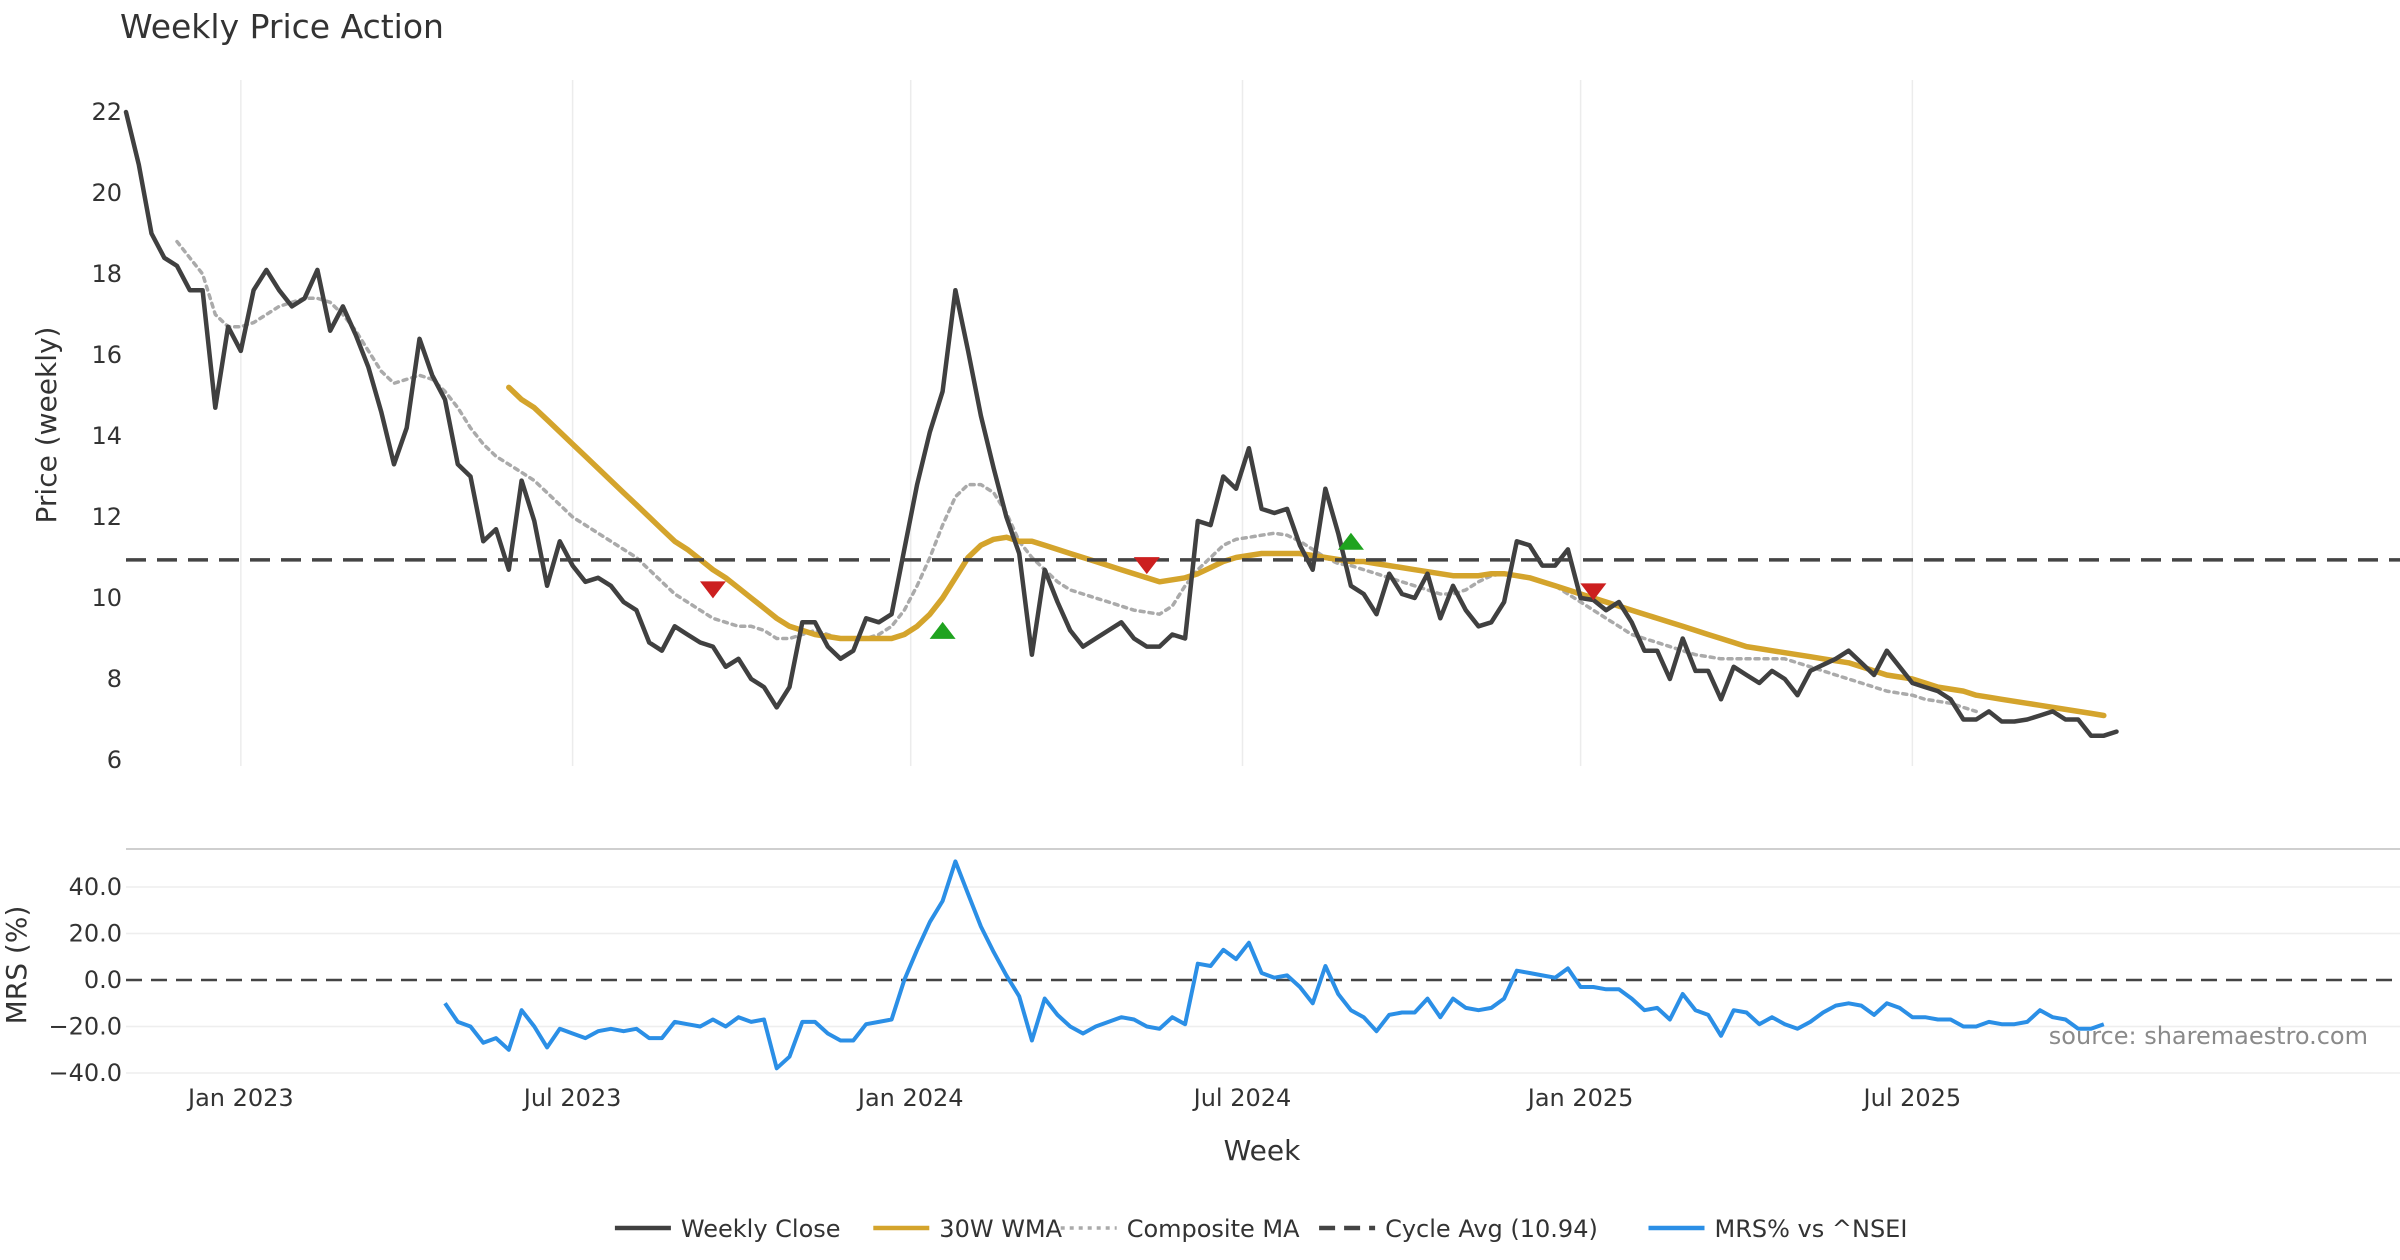 This screenshot has height=1260, width=2400. I want to click on x-axis-label: Week, so click(1262, 1150).